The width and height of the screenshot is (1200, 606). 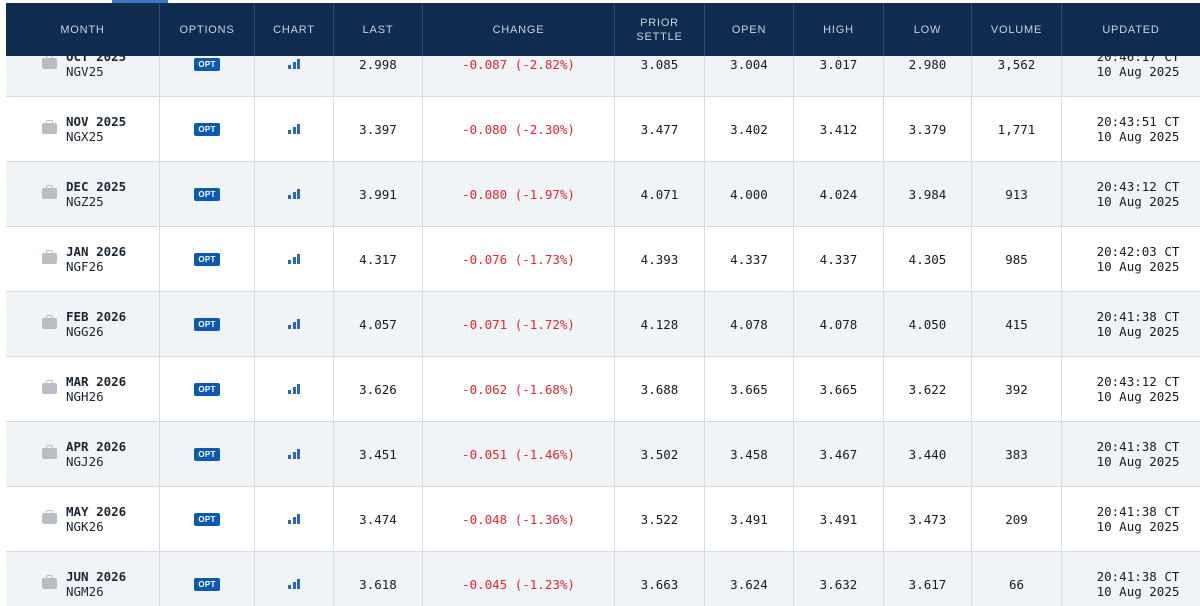 What do you see at coordinates (749, 259) in the screenshot?
I see `open-price: 4.337` at bounding box center [749, 259].